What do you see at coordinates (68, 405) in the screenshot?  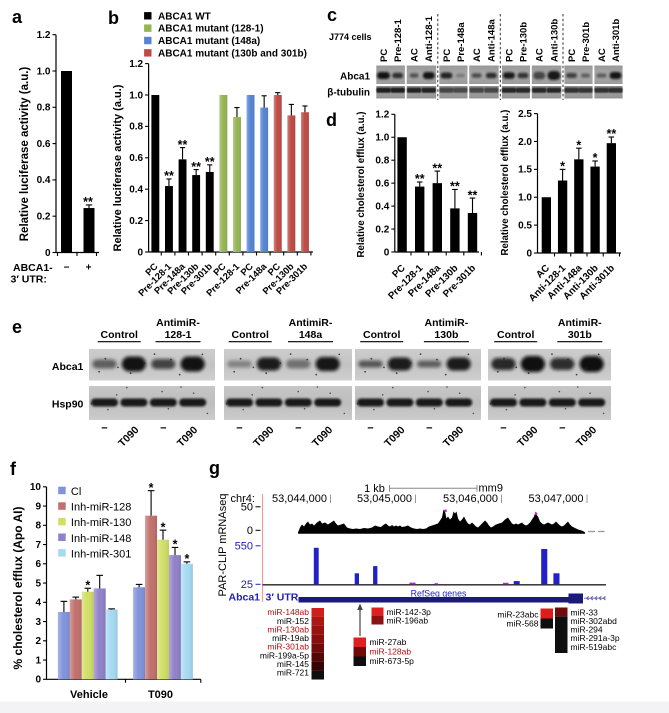 I see `svg-text: Hsp90` at bounding box center [68, 405].